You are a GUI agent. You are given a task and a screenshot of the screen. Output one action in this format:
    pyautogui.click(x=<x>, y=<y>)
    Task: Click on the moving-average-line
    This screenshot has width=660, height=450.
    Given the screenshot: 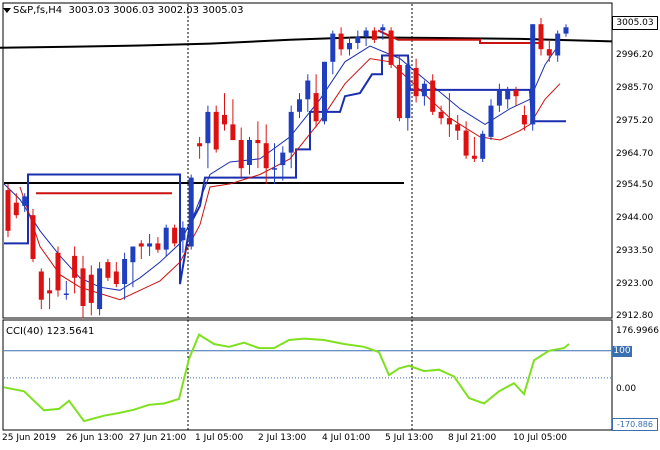 What is the action you would take?
    pyautogui.click(x=306, y=42)
    